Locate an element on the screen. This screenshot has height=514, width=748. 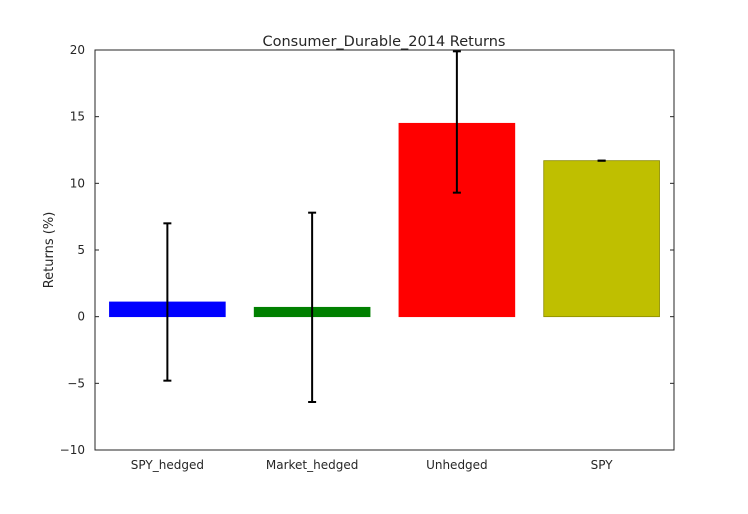
x-tick-label: SPY is located at coordinates (602, 465).